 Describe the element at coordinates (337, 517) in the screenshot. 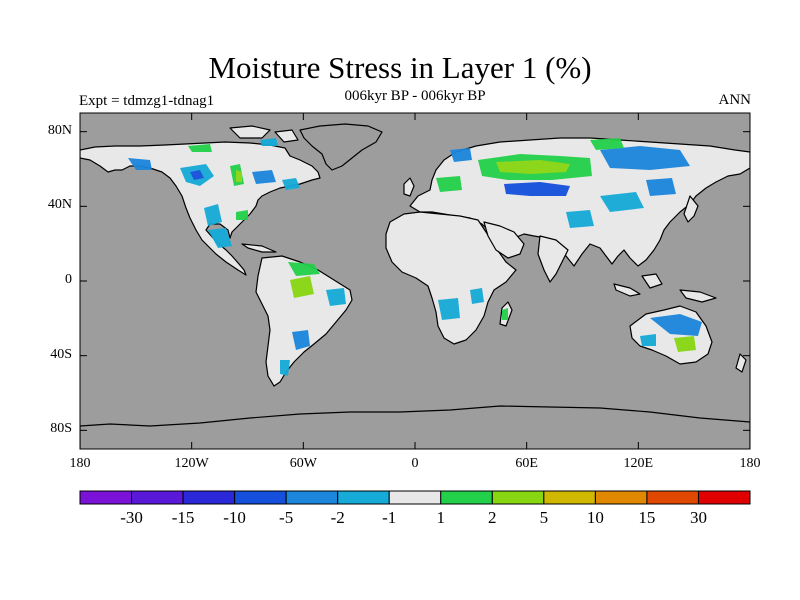

I see `colorbar-label: -2` at that location.